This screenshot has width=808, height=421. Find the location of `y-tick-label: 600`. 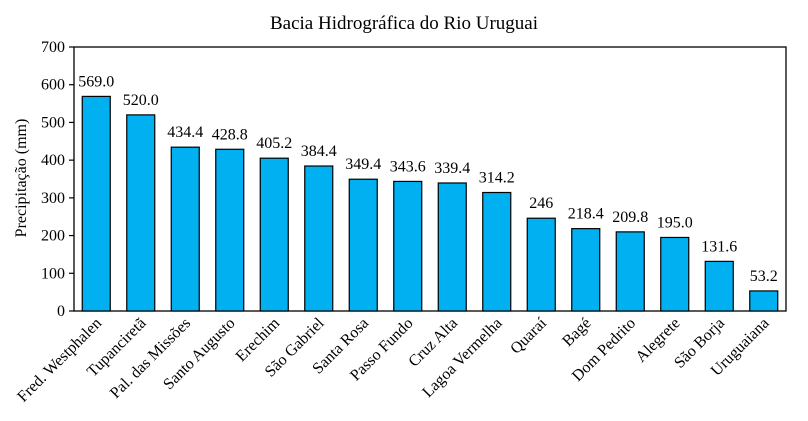

y-tick-label: 600 is located at coordinates (53, 85).